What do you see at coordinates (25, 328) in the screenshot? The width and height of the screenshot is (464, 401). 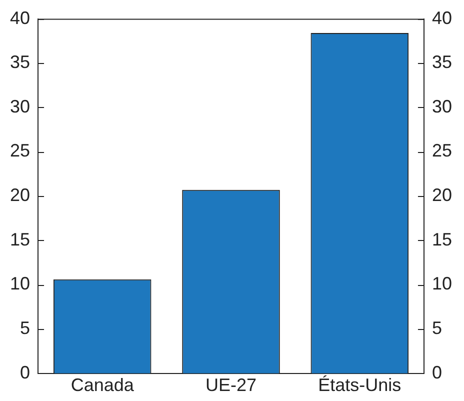 I see `y-tick-label: 5` at bounding box center [25, 328].